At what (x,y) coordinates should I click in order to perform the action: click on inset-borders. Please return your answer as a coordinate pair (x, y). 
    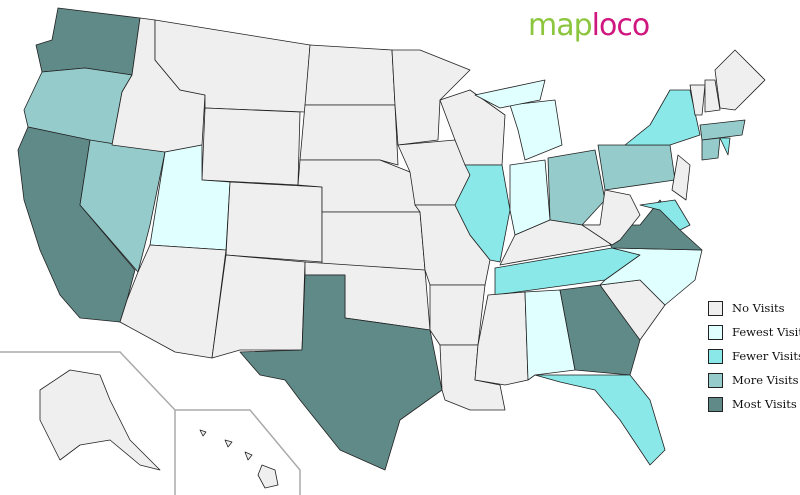
    Looking at the image, I should click on (150, 423).